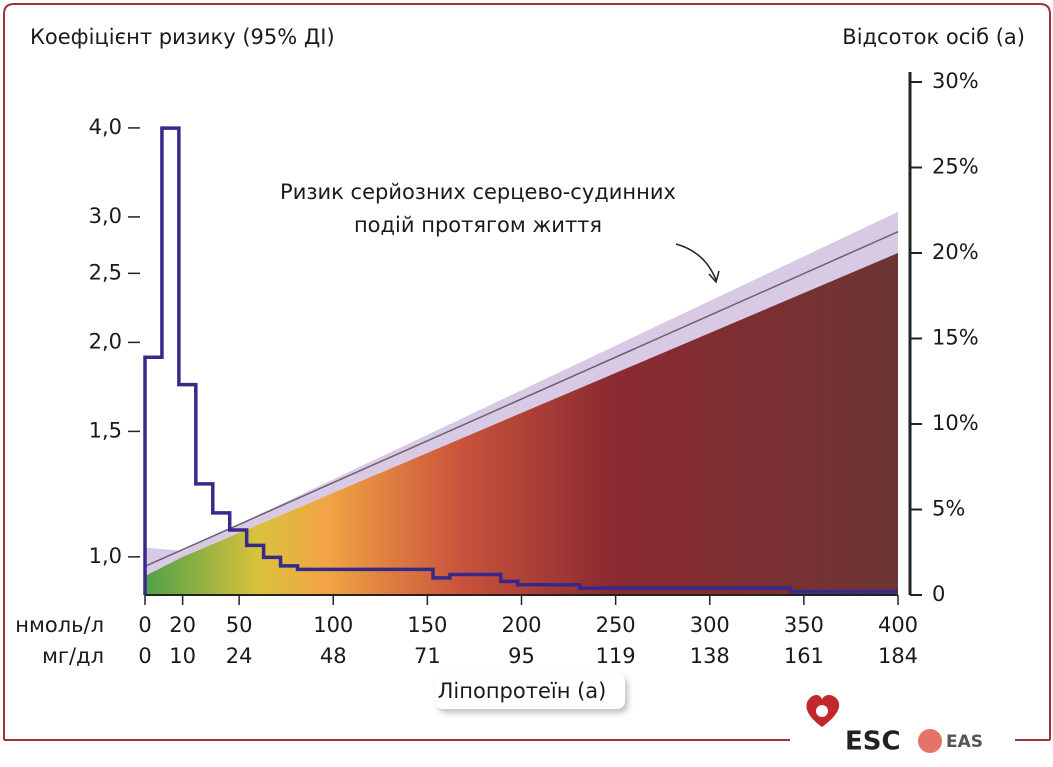 This screenshot has height=767, width=1053. I want to click on y2-tick-label: 15%, so click(955, 338).